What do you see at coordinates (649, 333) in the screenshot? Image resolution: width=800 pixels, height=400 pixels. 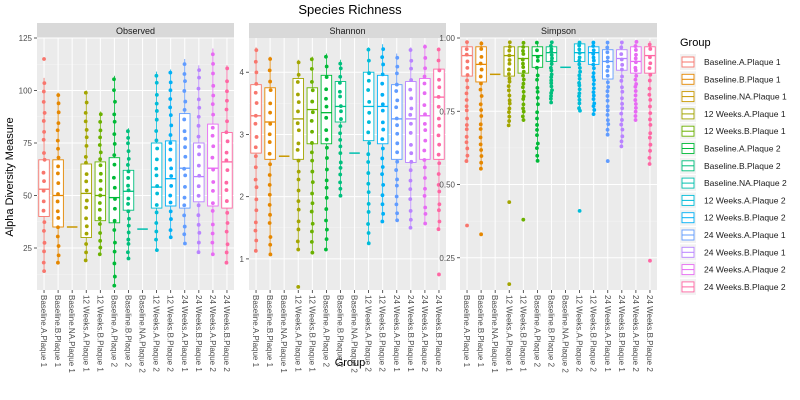 I see `x-tick-label: 24 Weeks.B.Plaque 2` at bounding box center [649, 333].